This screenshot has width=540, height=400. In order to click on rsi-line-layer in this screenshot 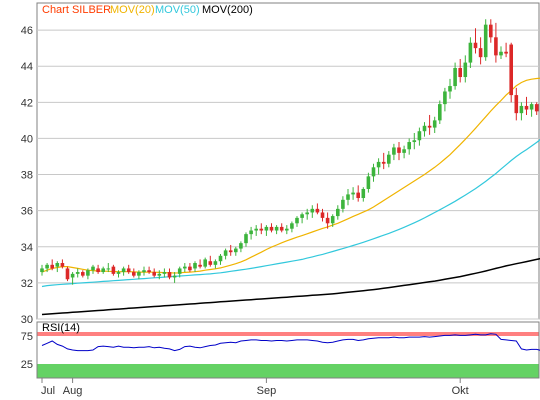, I will do `click(290, 342)`.